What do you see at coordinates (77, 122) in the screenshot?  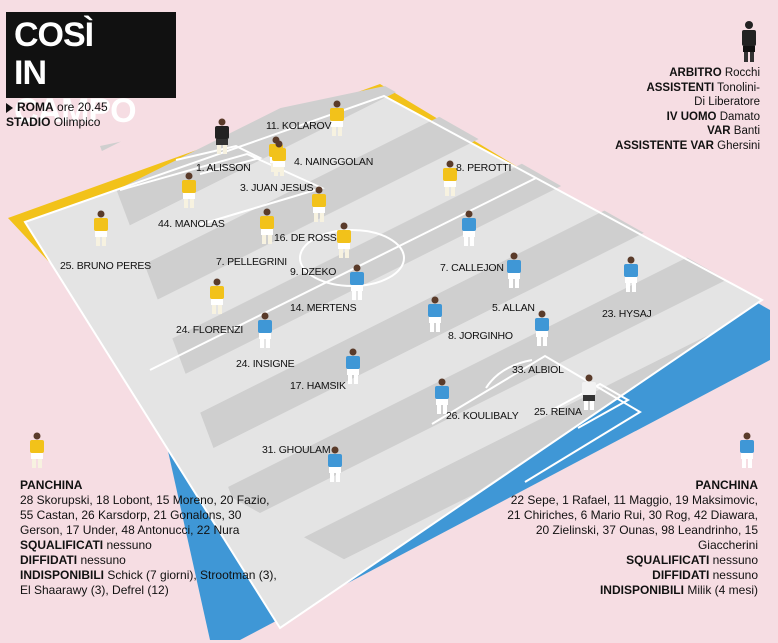 I see `stadium-name: Olimpico` at bounding box center [77, 122].